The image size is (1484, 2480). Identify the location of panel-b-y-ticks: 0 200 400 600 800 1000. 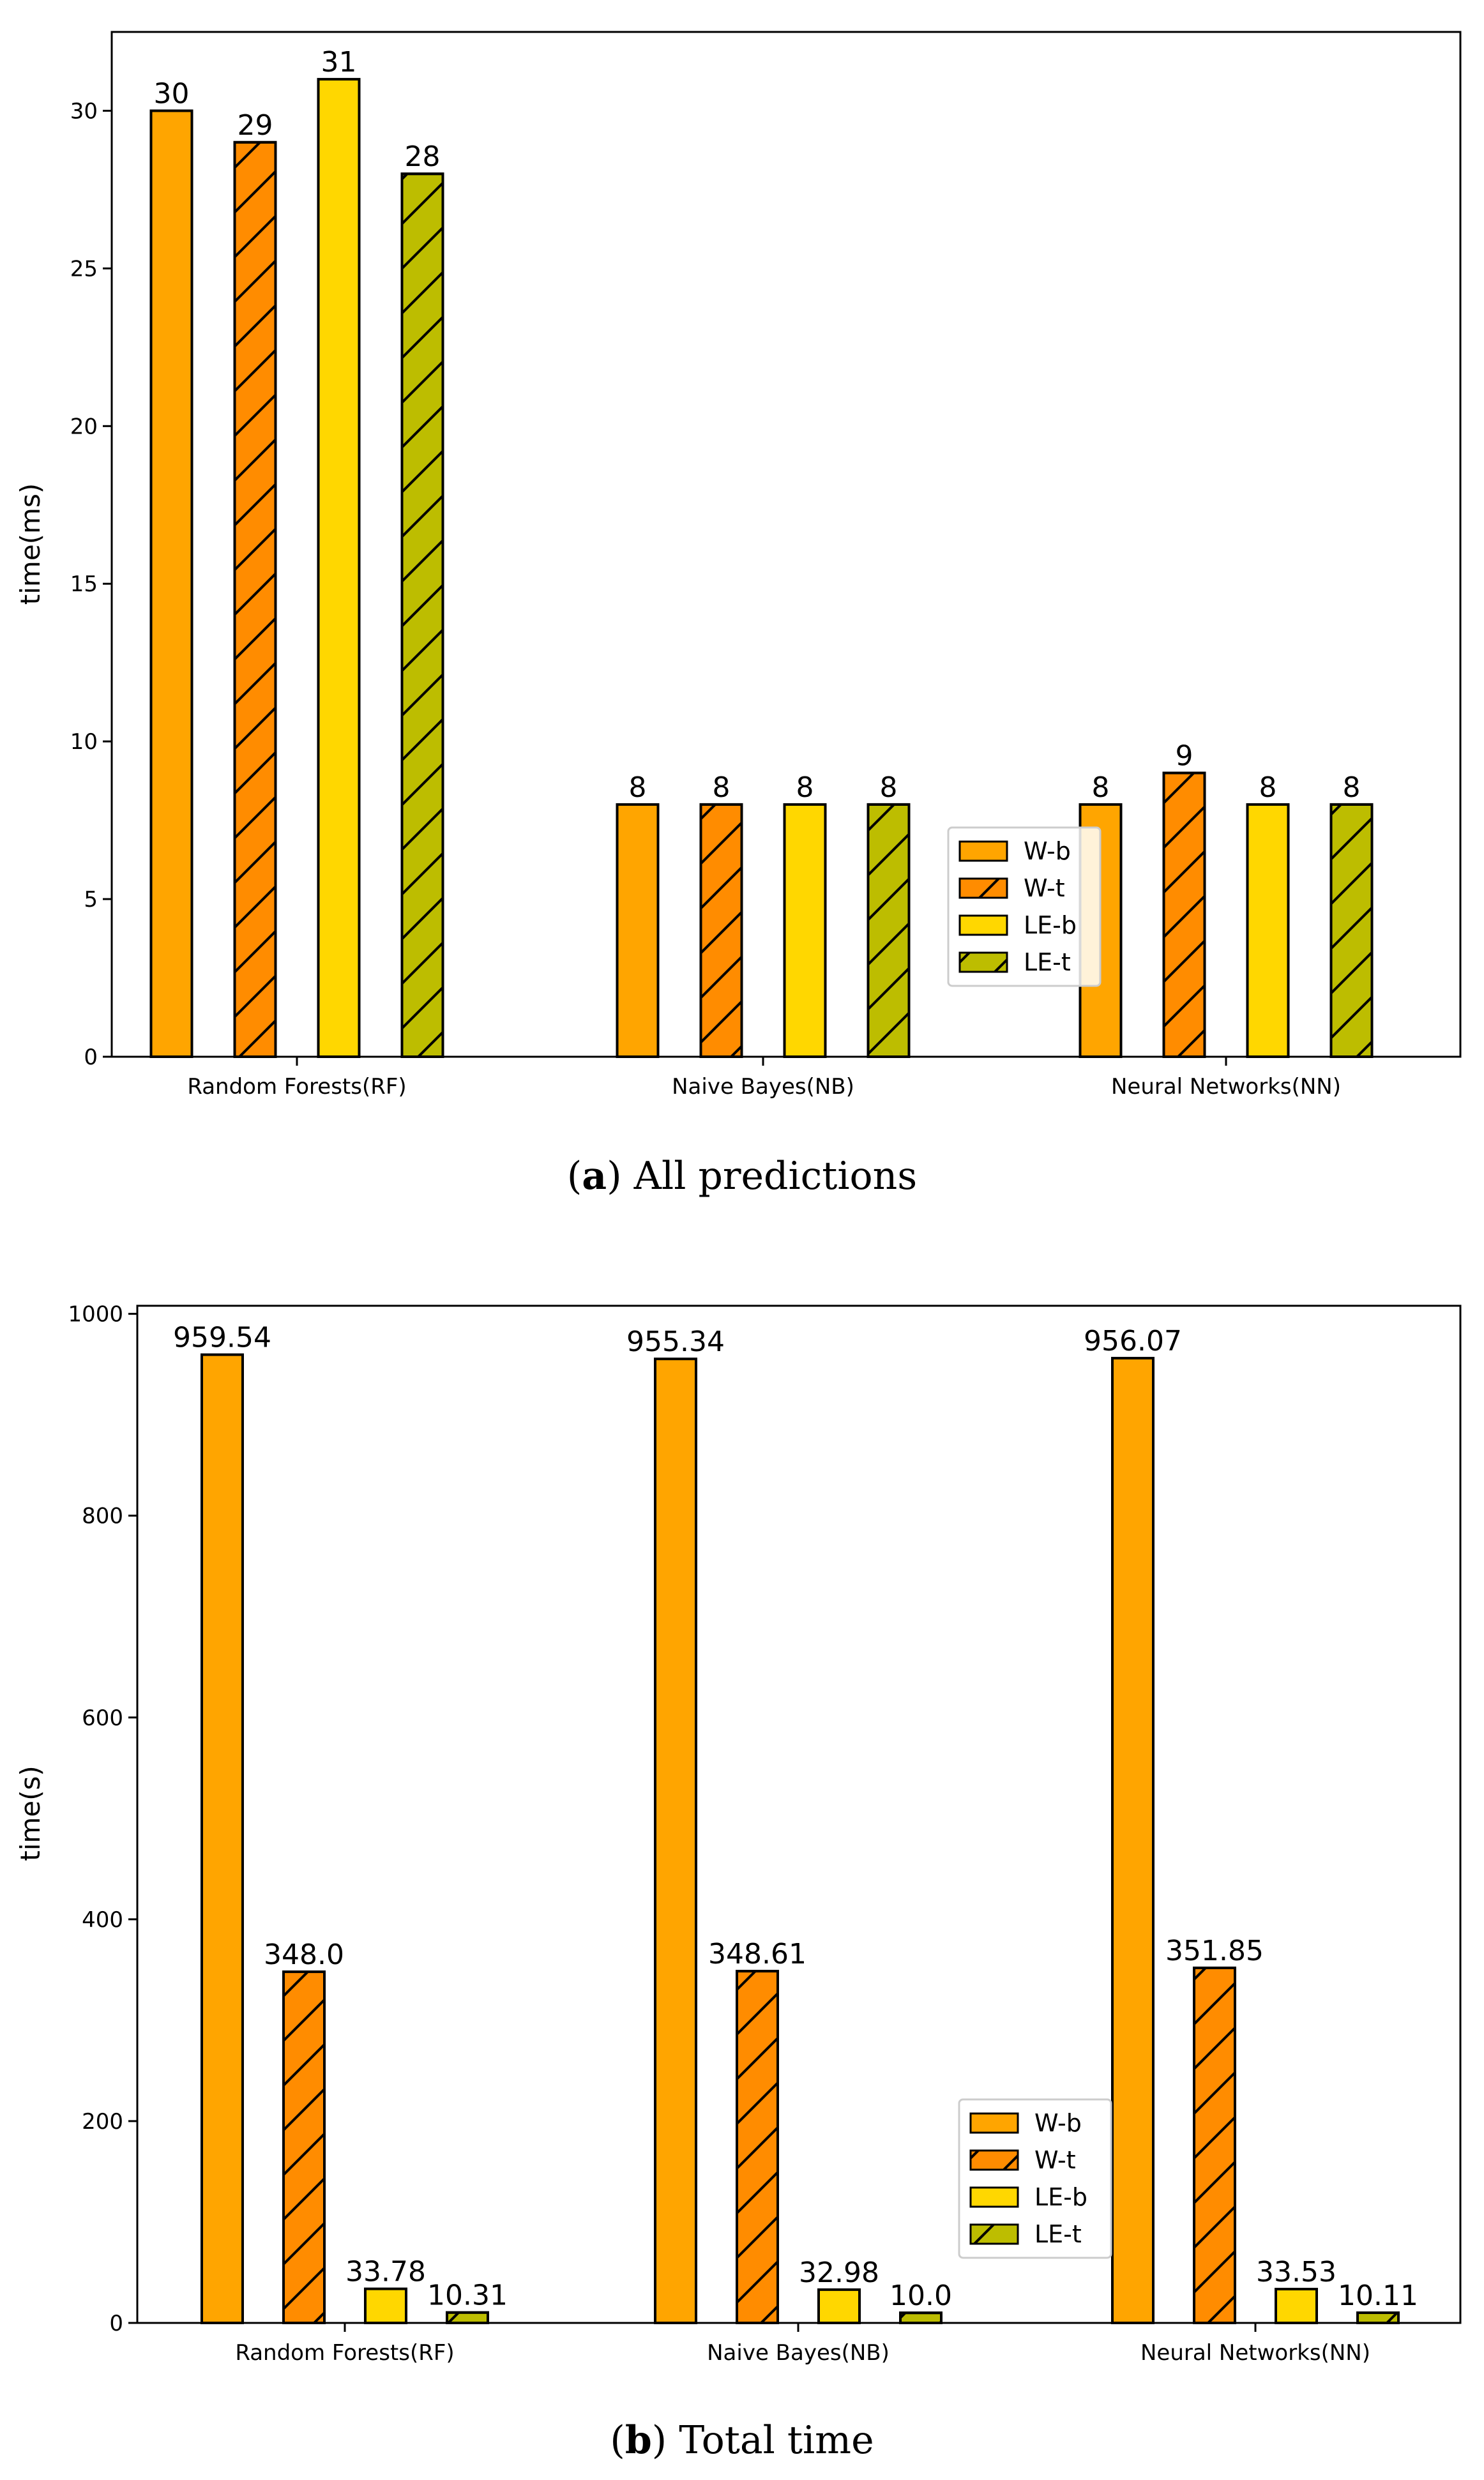
(102, 1819).